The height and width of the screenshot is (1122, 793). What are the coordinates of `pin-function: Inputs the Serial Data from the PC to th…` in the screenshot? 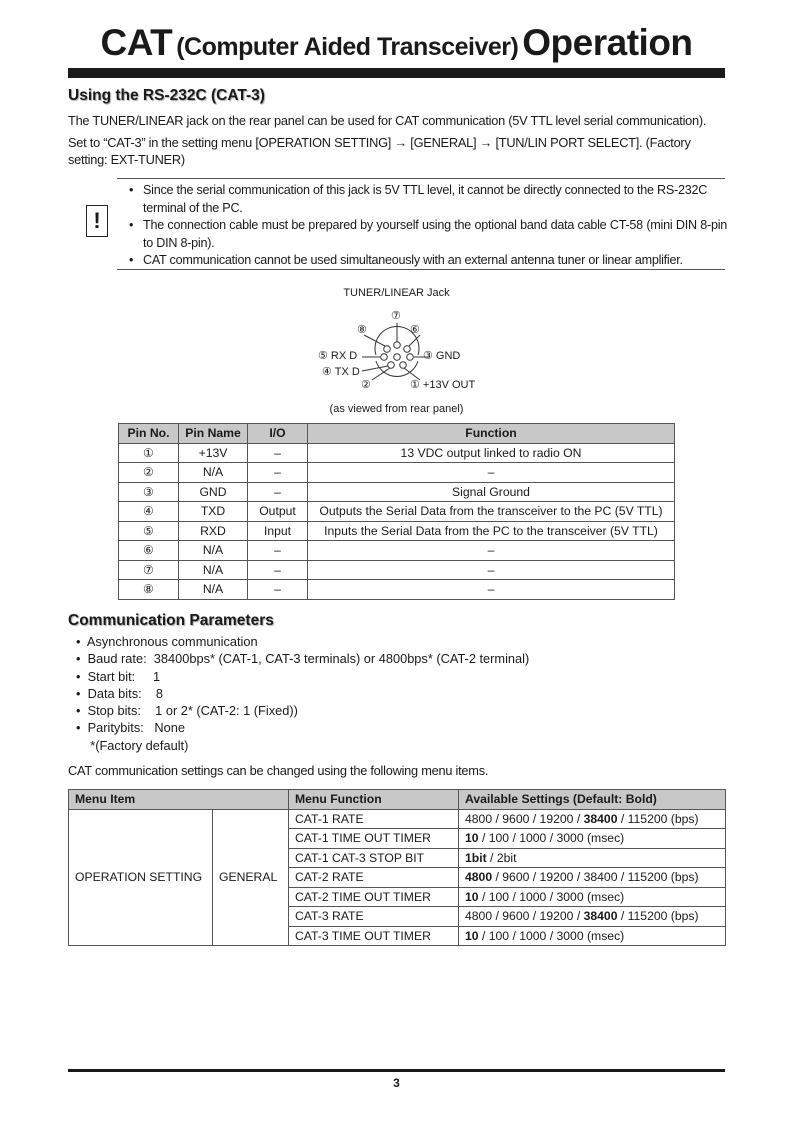 It's located at (491, 530).